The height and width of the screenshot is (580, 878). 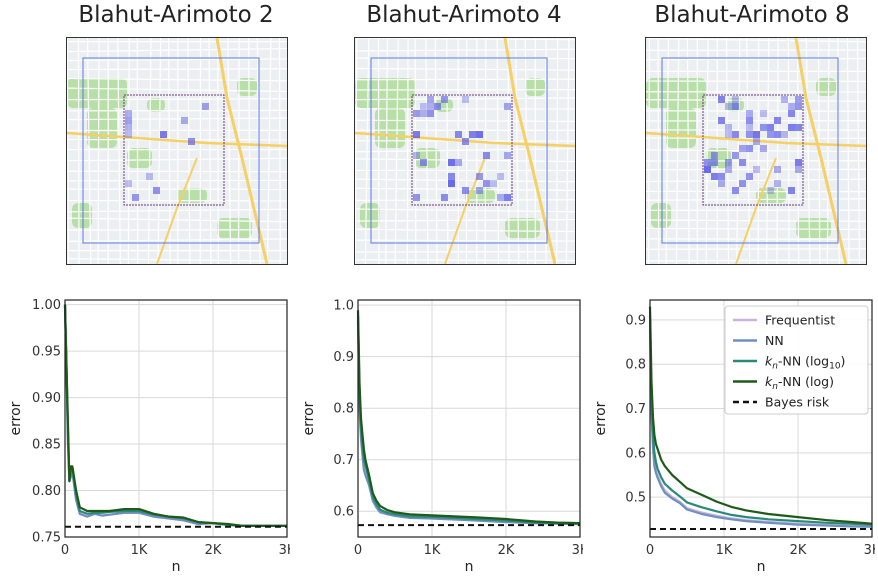 I want to click on x-tick-label: 0, so click(x=358, y=550).